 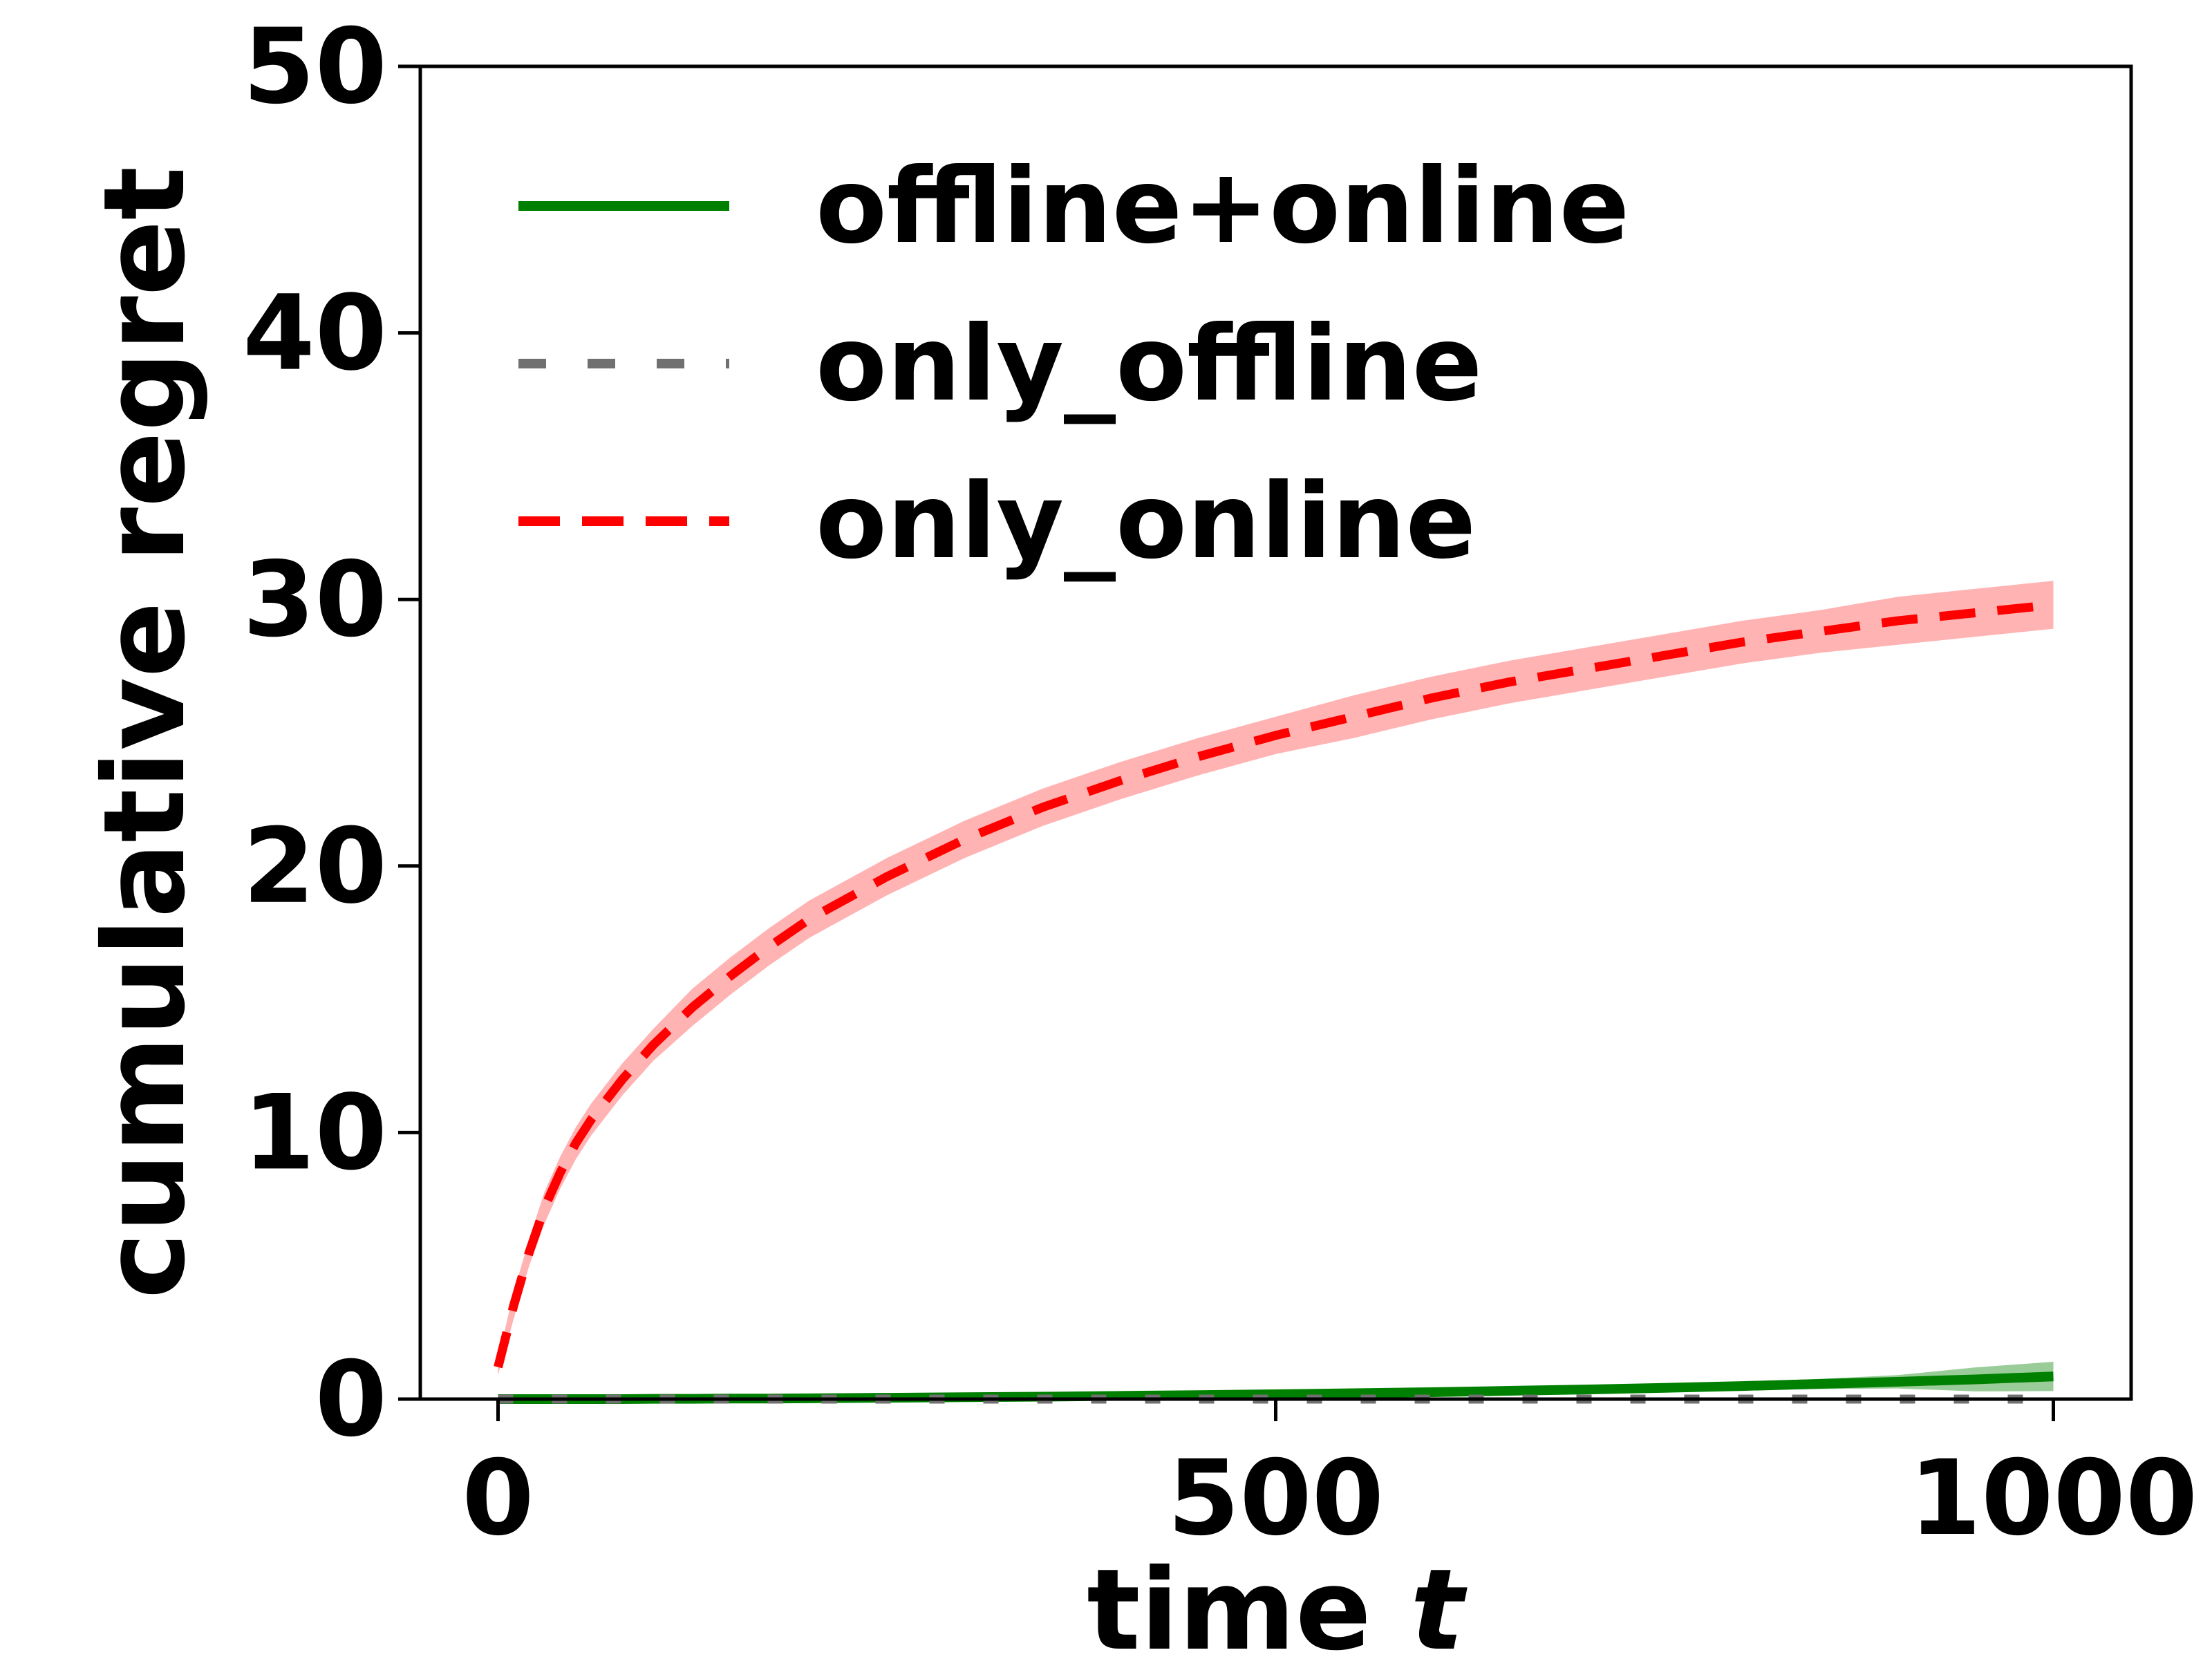 I want to click on y-tick-label: 0, so click(x=351, y=1400).